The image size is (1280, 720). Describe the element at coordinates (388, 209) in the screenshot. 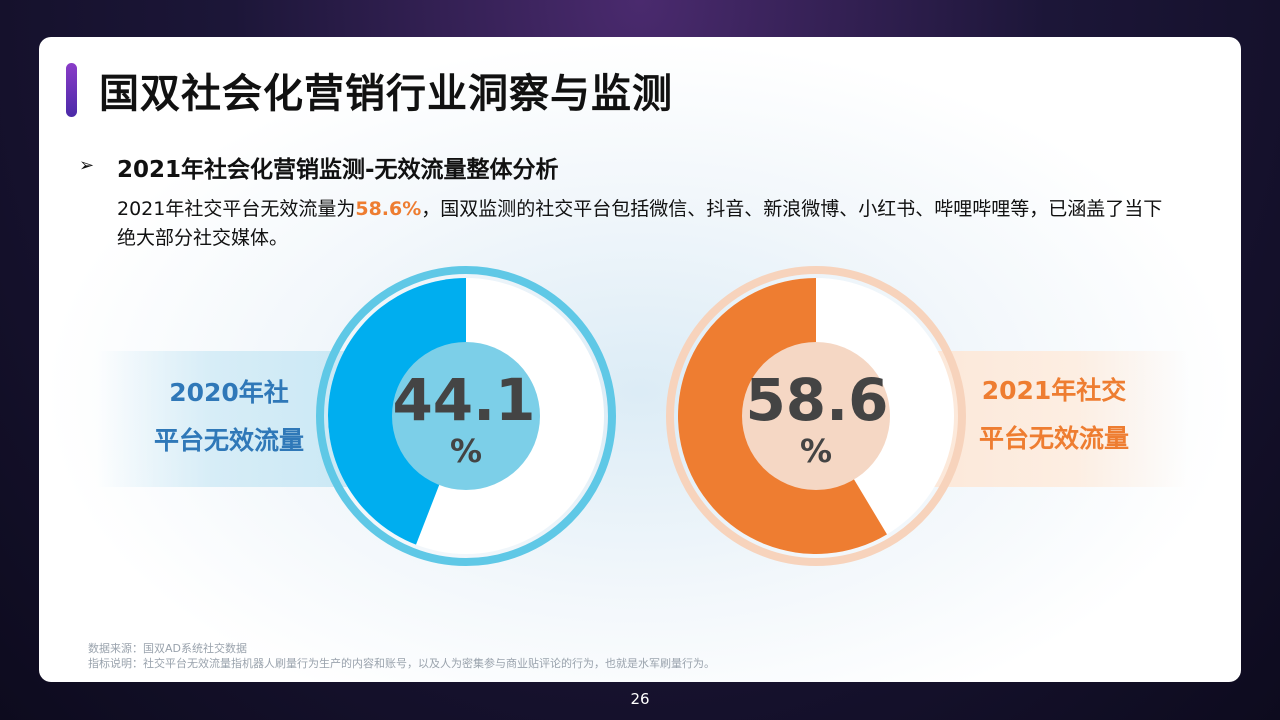

I see `desc-highlight-value: 58.6%` at that location.